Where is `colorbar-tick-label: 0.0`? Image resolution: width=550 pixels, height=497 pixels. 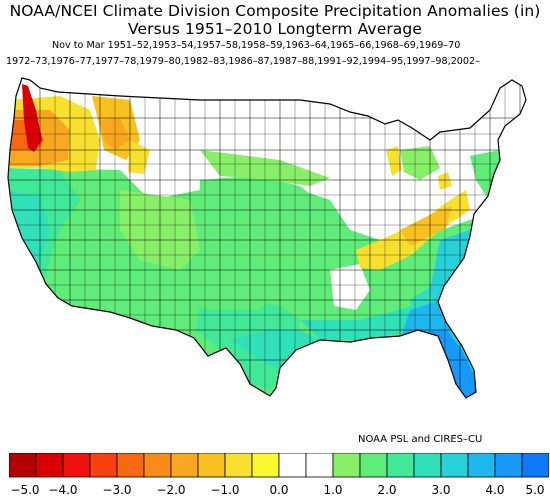 colorbar-tick-label: 0.0 is located at coordinates (278, 490).